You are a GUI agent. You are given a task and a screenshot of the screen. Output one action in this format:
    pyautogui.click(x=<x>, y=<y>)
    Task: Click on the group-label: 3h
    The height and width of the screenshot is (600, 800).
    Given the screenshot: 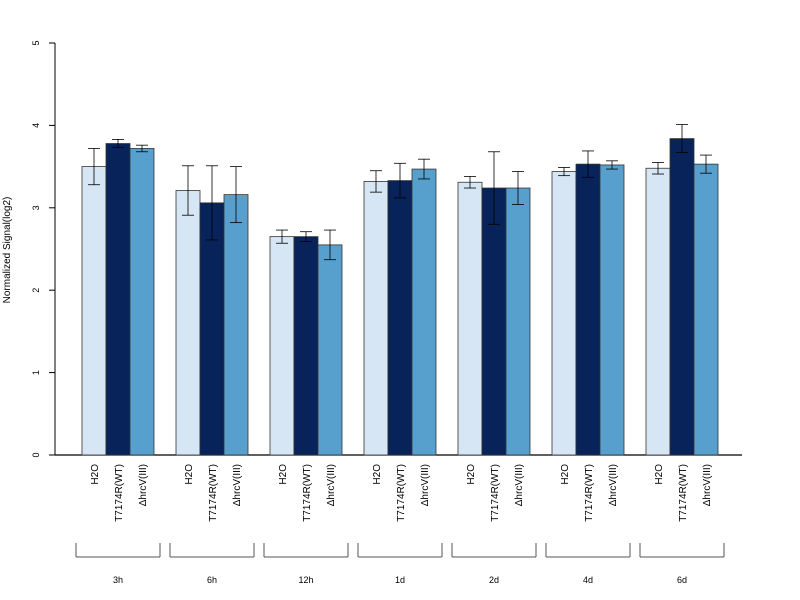 What is the action you would take?
    pyautogui.click(x=118, y=580)
    